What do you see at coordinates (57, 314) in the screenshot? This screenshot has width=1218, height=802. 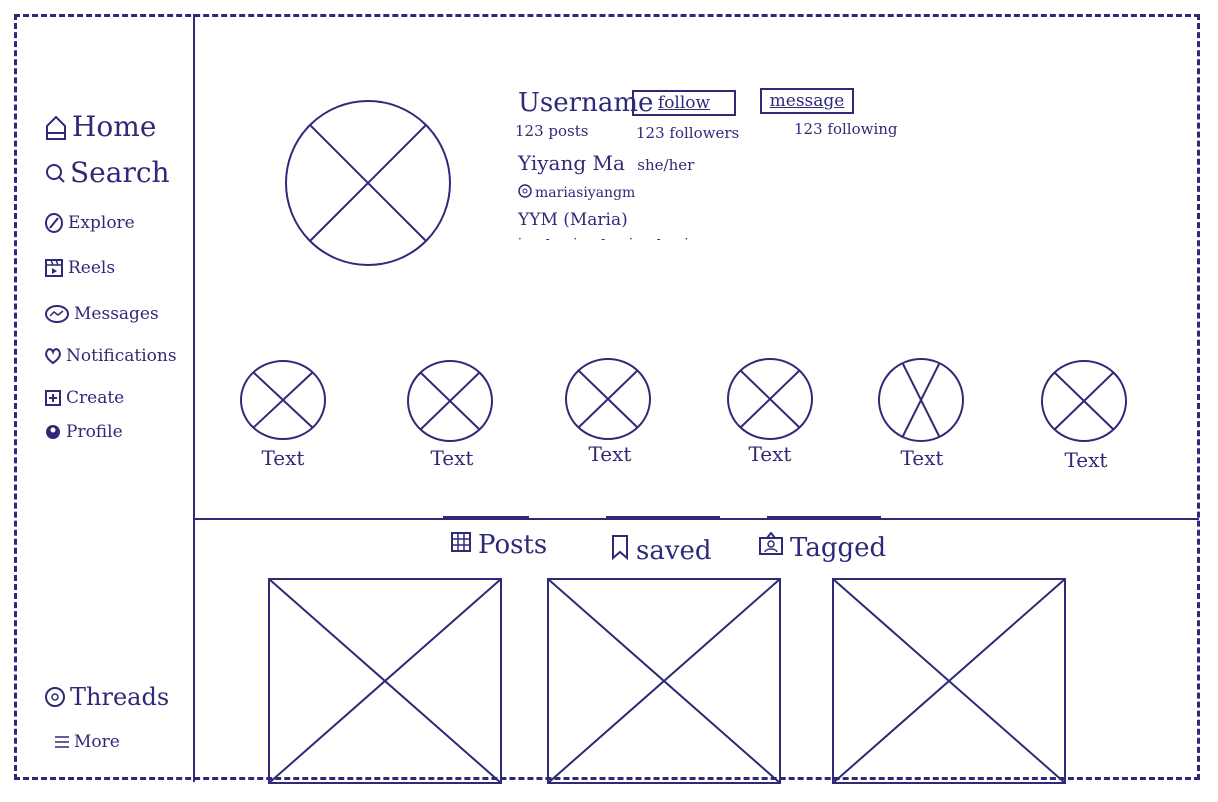 I see `messages-icon` at bounding box center [57, 314].